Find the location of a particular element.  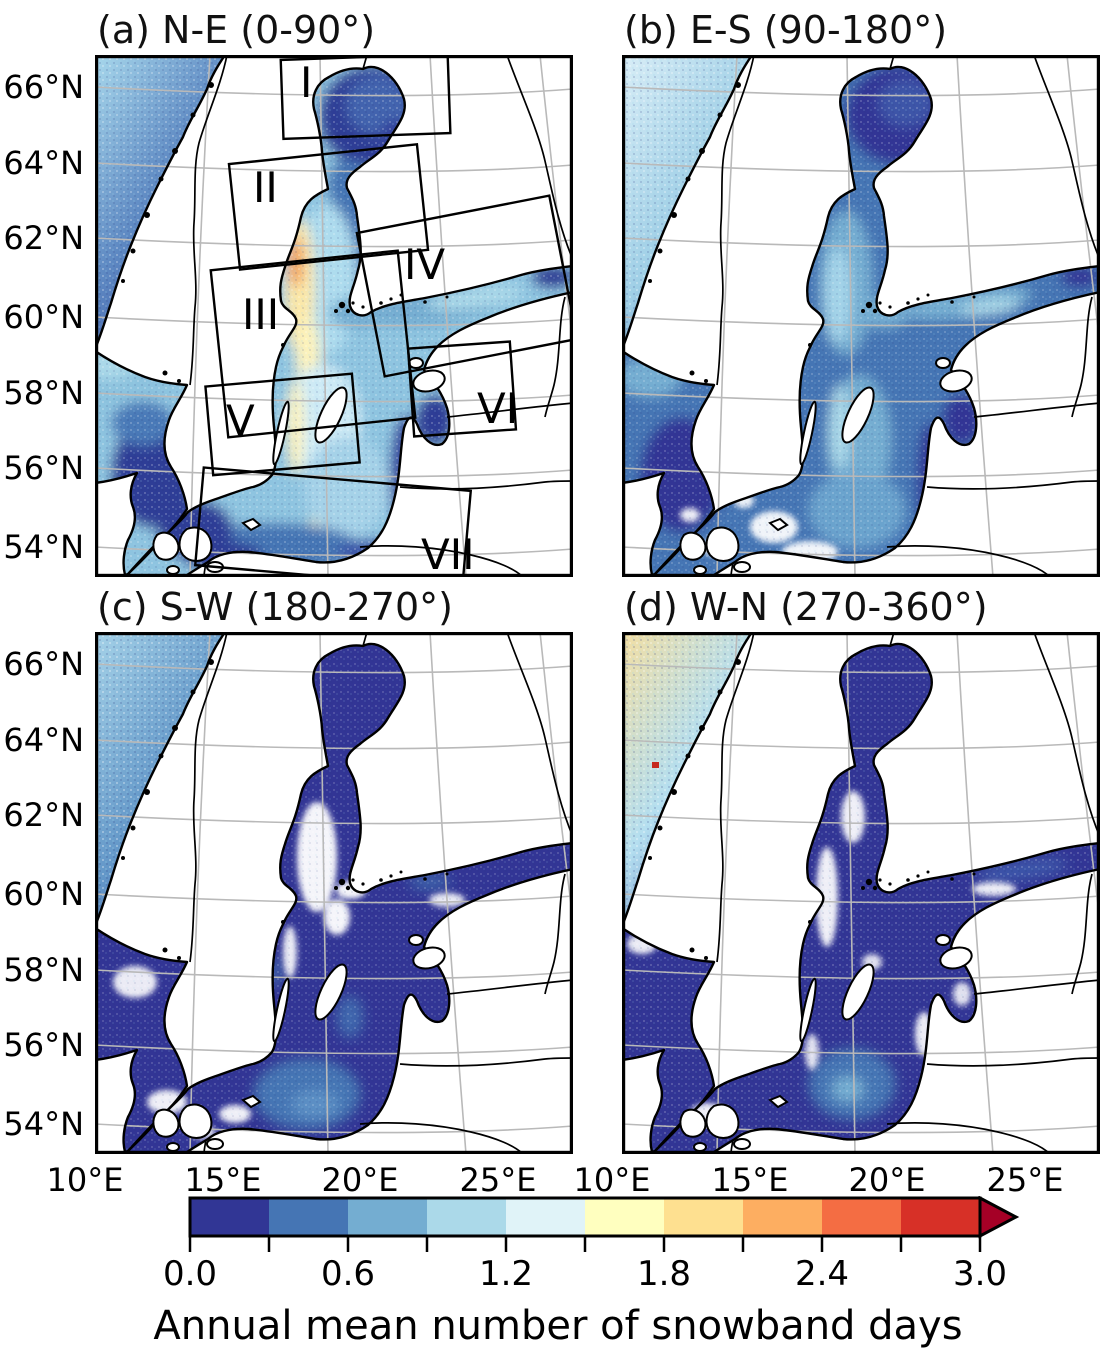

colorbar-axis-label: Annual mean number of snowband days is located at coordinates (558, 1326).